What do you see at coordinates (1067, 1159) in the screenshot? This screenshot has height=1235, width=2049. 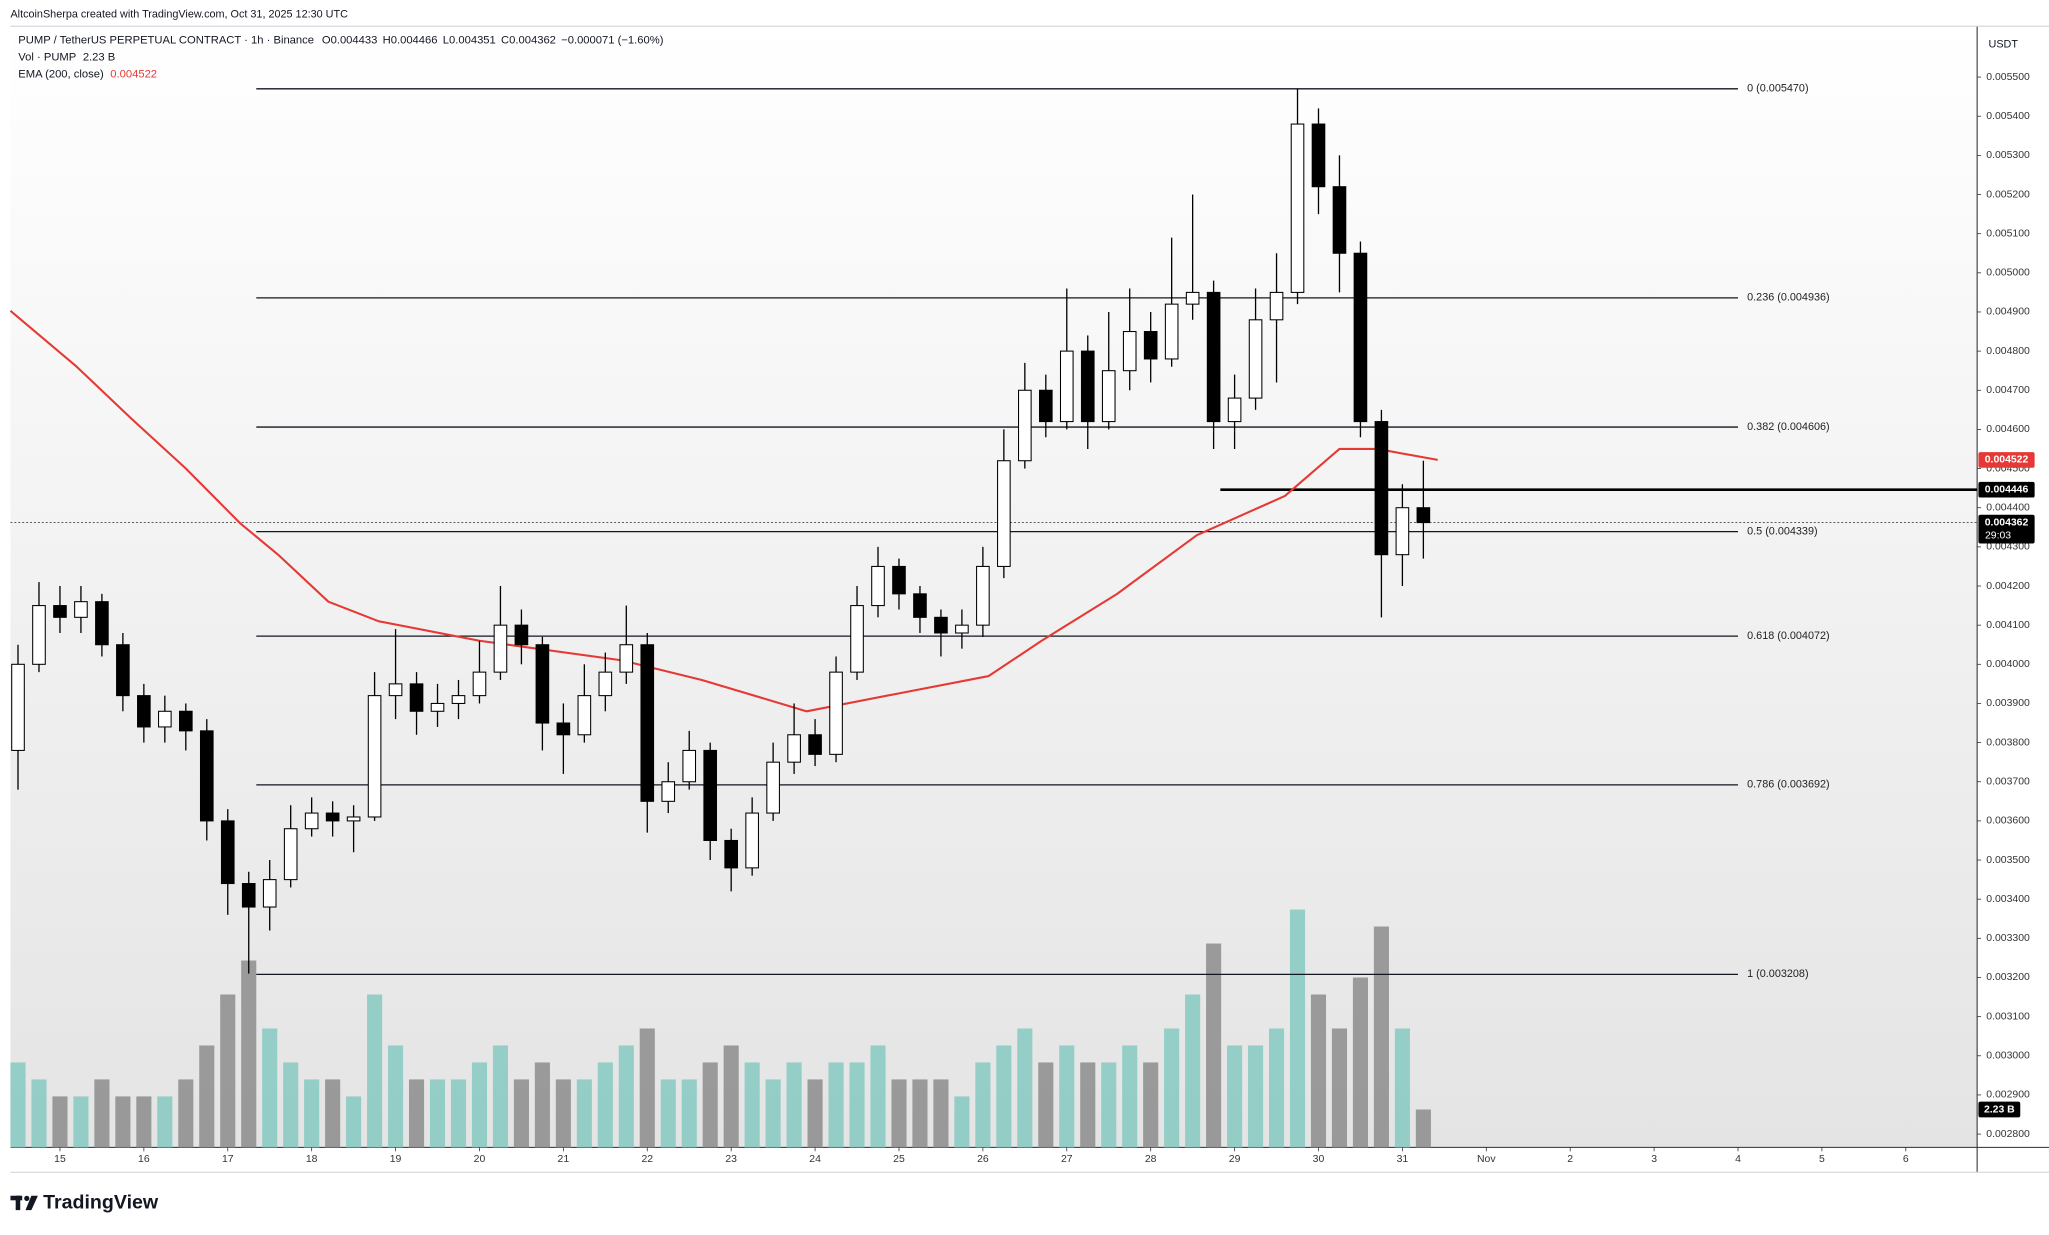 I see `x-tick-label: 27` at bounding box center [1067, 1159].